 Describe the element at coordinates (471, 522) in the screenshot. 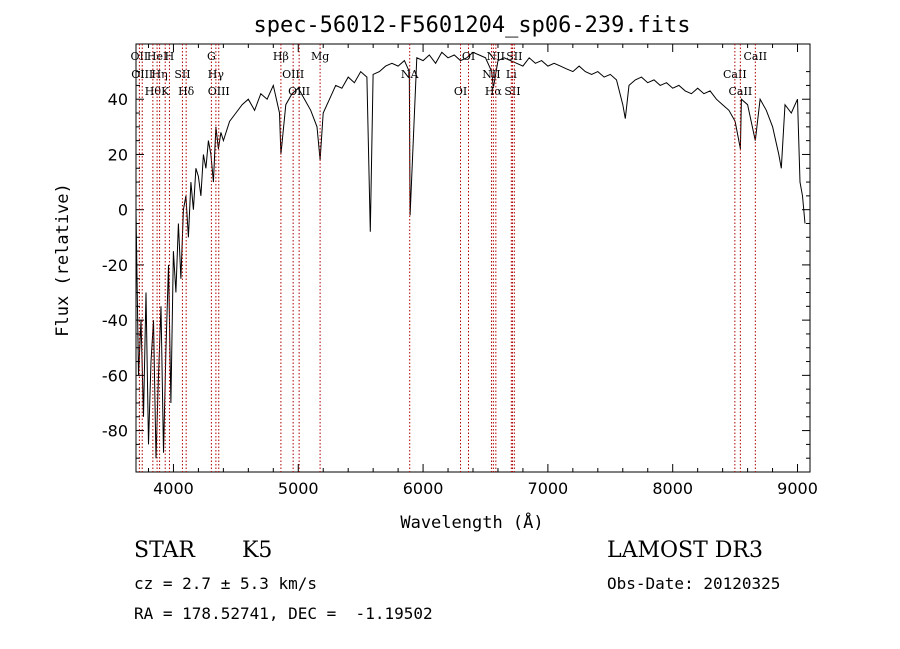

I see `x-axis-label: Wavelength (Å)` at that location.